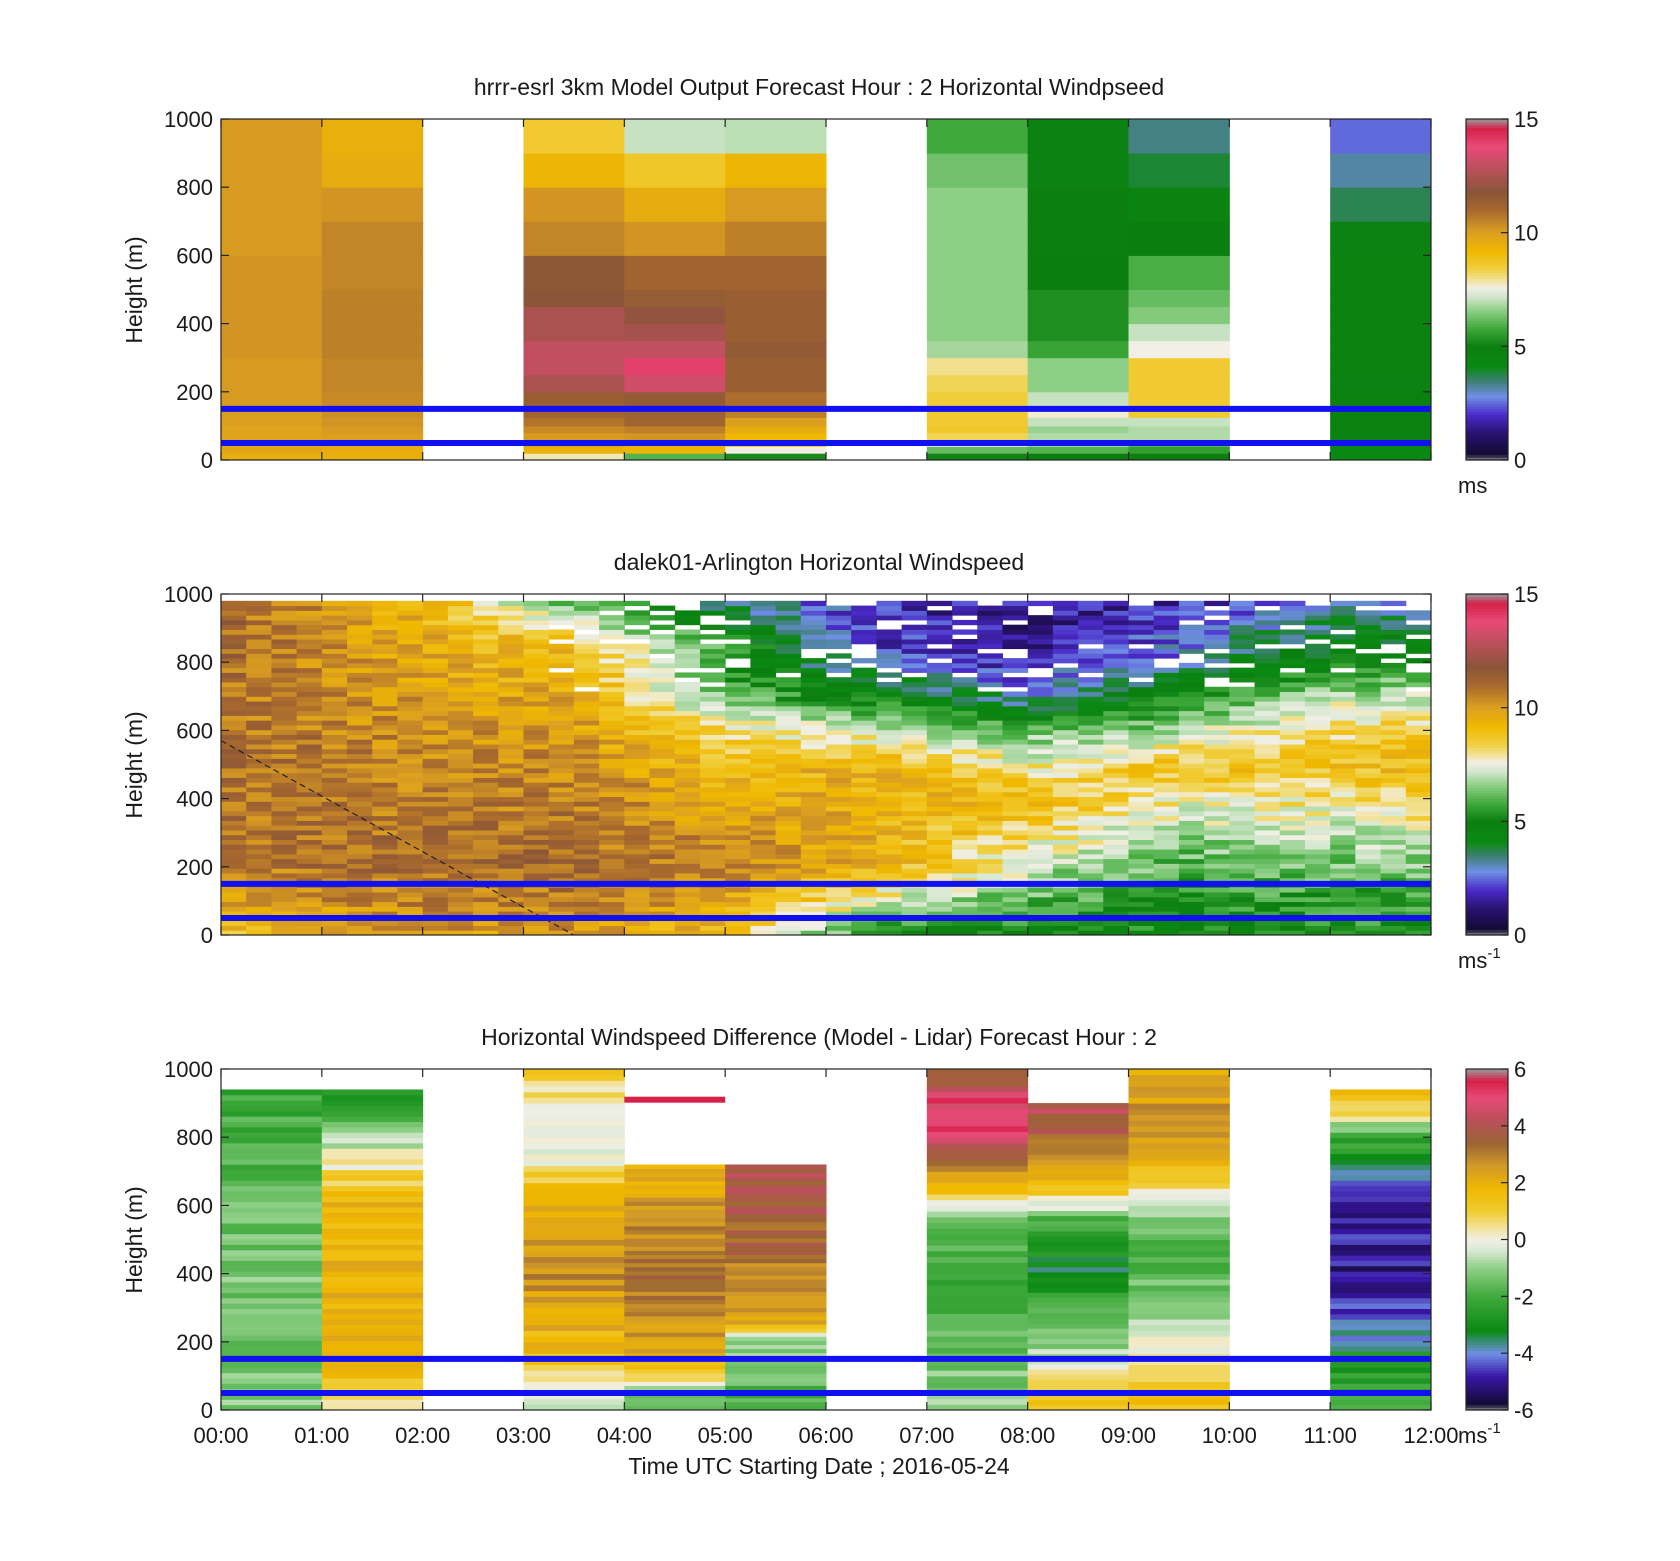 The height and width of the screenshot is (1561, 1680). I want to click on colorbar-tick-label: 5, so click(1520, 821).